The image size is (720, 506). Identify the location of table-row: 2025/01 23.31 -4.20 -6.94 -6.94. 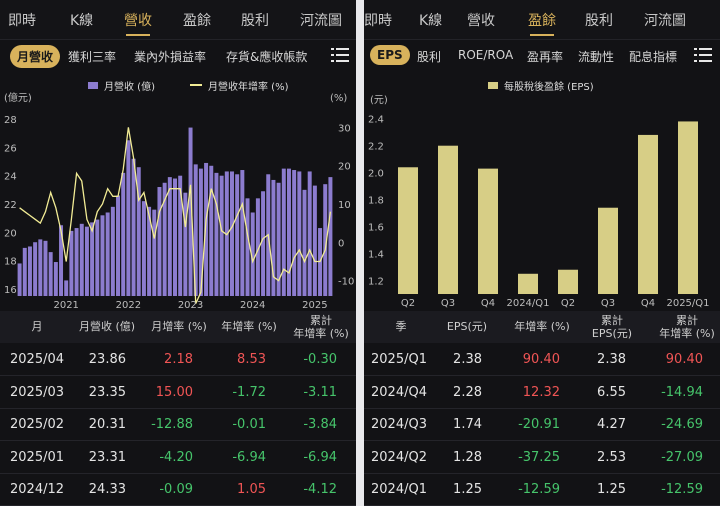
(178, 457).